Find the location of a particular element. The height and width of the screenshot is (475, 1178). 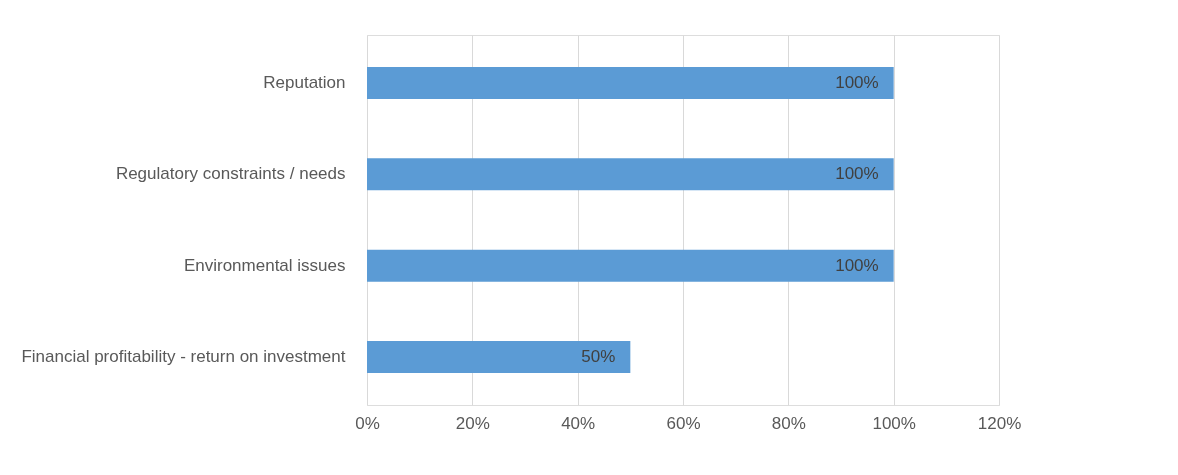

x-tick-label: 100% is located at coordinates (894, 423).